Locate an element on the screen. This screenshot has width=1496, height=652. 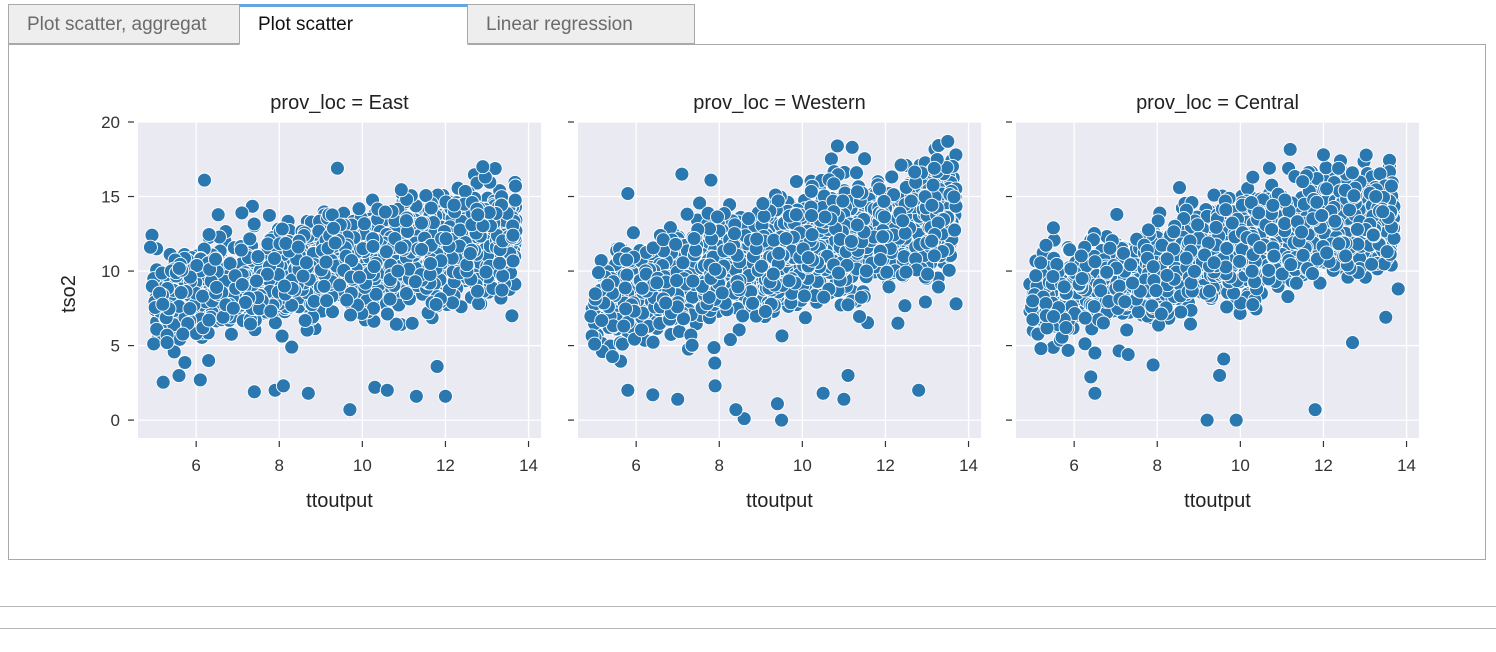
facet-title: prov_loc = Western is located at coordinates (779, 103).